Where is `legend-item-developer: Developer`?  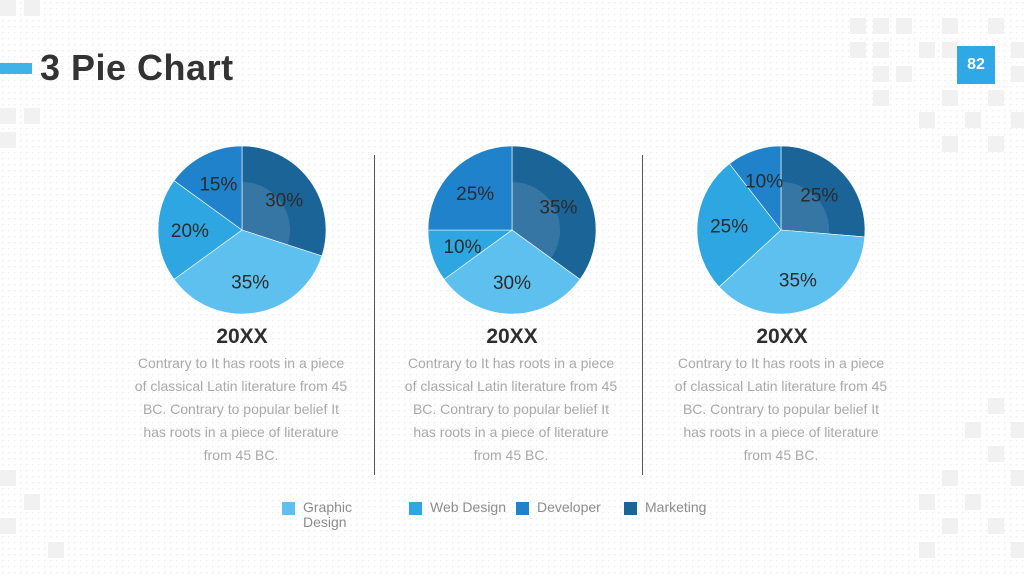
legend-item-developer: Developer is located at coordinates (558, 507).